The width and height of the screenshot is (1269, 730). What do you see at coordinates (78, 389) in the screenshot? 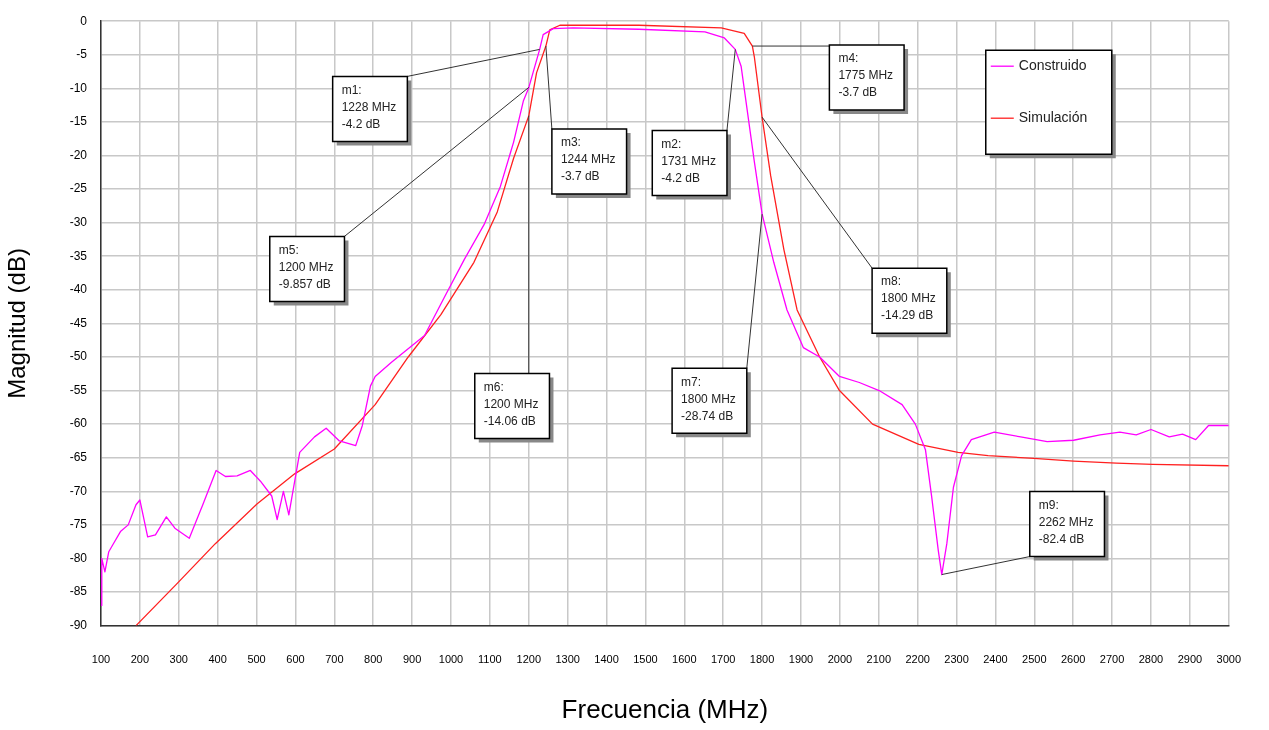
I see `y-tick-label: -55` at bounding box center [78, 389].